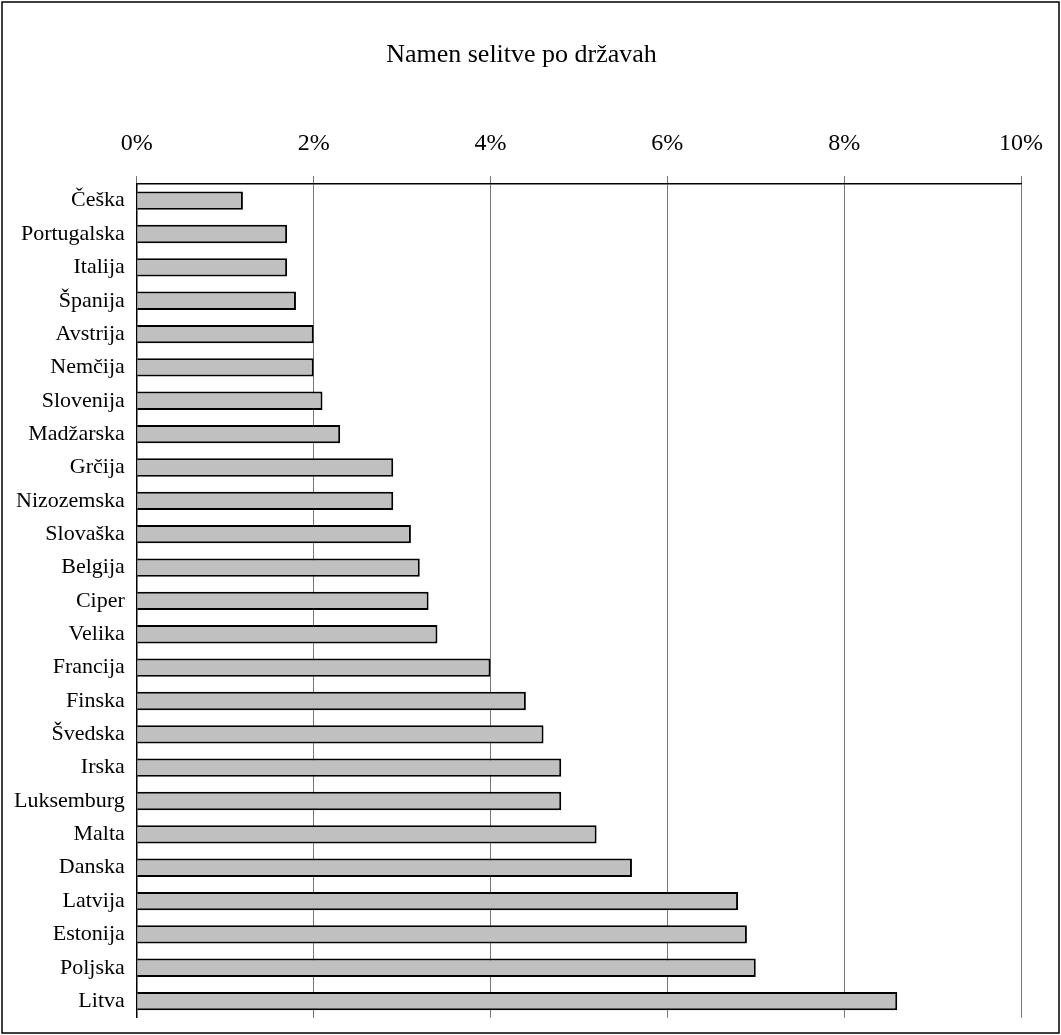  Describe the element at coordinates (99, 833) in the screenshot. I see `y-tick-label: Malta` at that location.